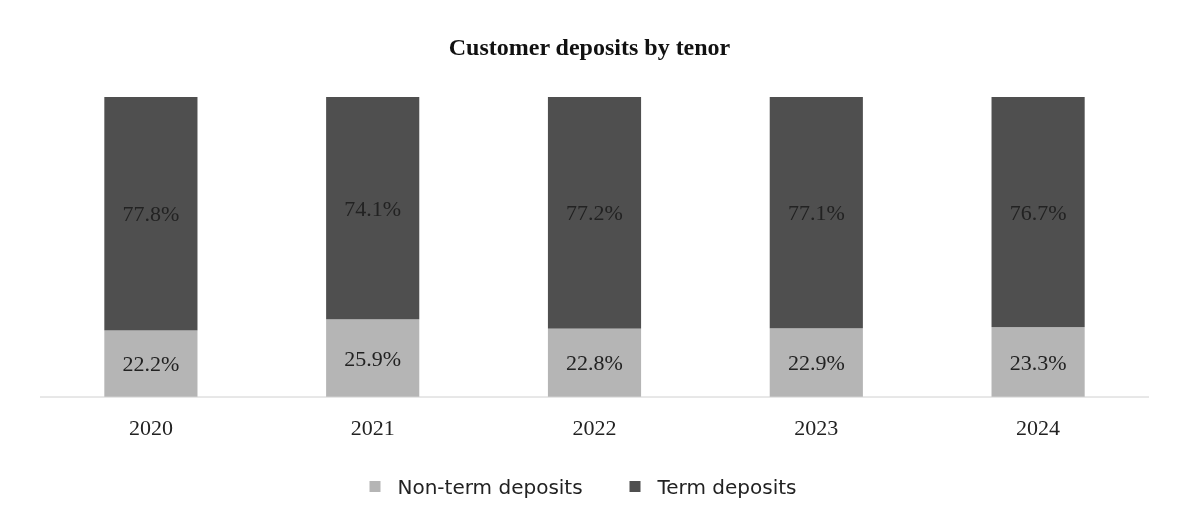 This screenshot has width=1179, height=517. Describe the element at coordinates (726, 487) in the screenshot. I see `legend-label: Term deposits` at that location.